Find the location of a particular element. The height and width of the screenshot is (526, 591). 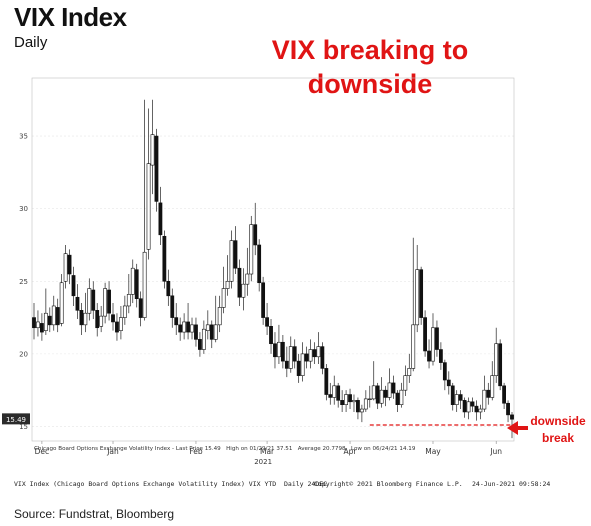

y-tick-label: 25 is located at coordinates (23, 282).